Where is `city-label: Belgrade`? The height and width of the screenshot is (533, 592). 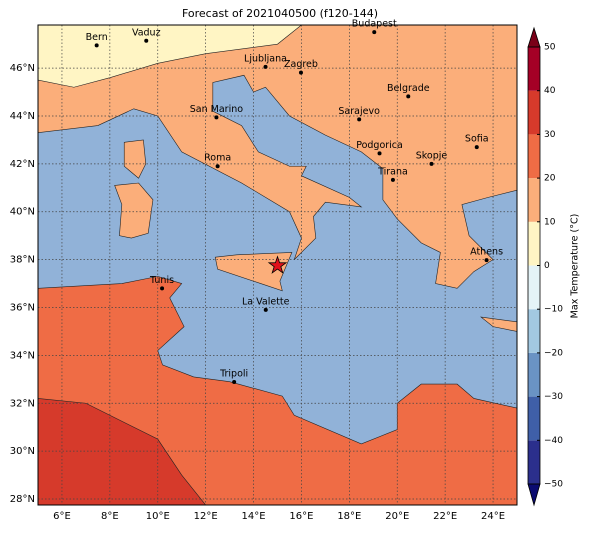 city-label: Belgrade is located at coordinates (408, 88).